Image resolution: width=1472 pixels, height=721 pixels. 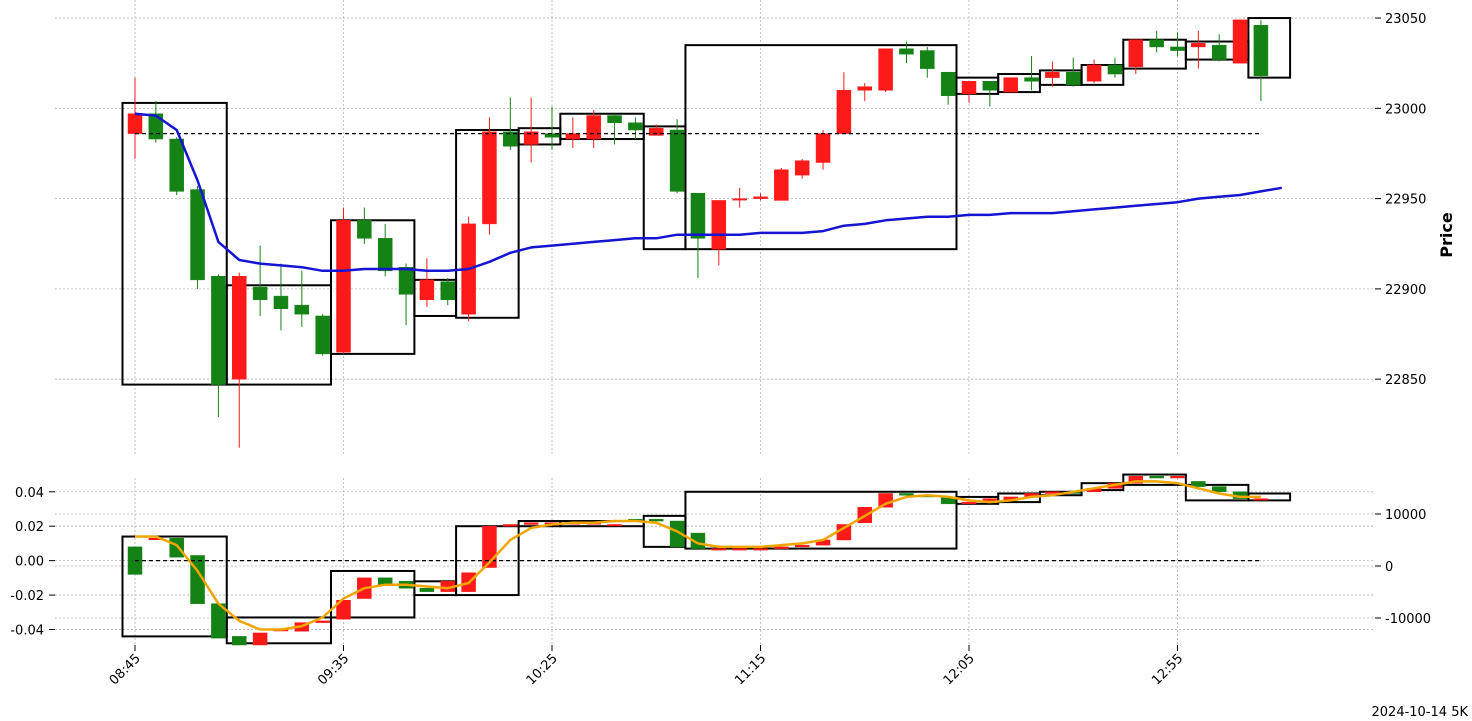 I want to click on osc-left-tick-label: 0.00, so click(x=29, y=562).